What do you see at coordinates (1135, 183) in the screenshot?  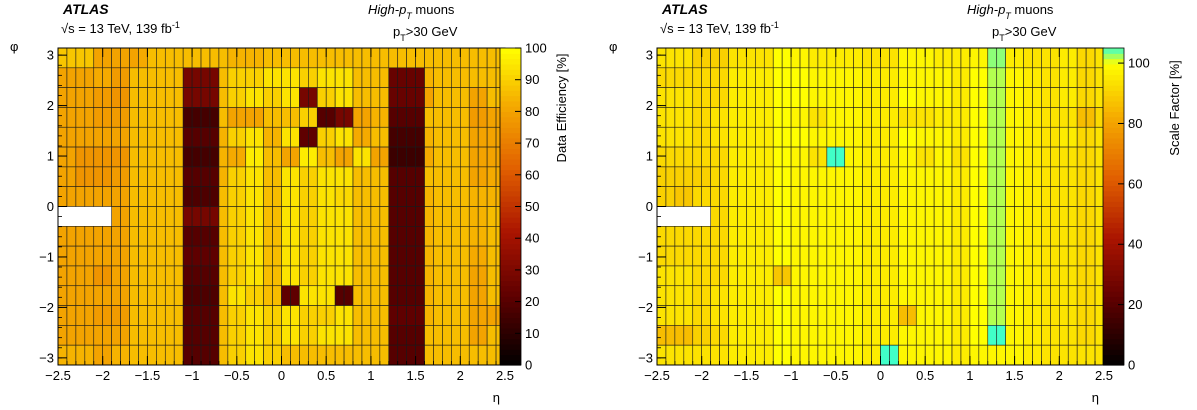 I see `z-tick-label: 60` at bounding box center [1135, 183].